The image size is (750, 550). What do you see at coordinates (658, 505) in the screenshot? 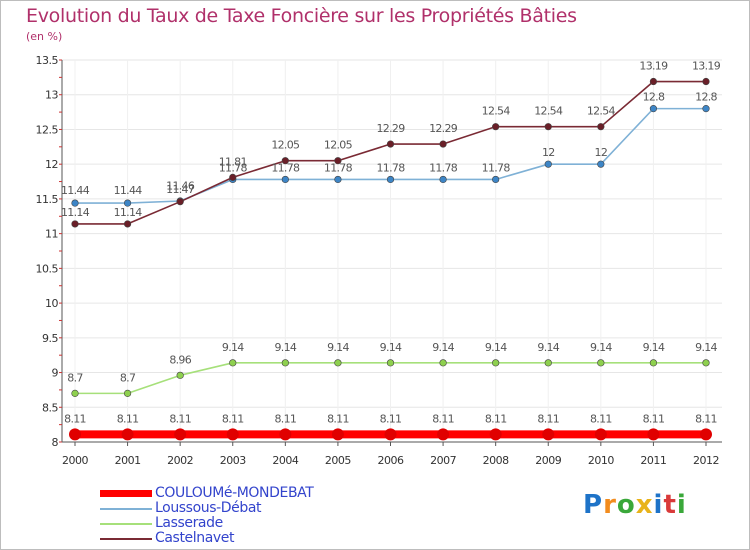
I see `logo-letter: i` at bounding box center [658, 505].